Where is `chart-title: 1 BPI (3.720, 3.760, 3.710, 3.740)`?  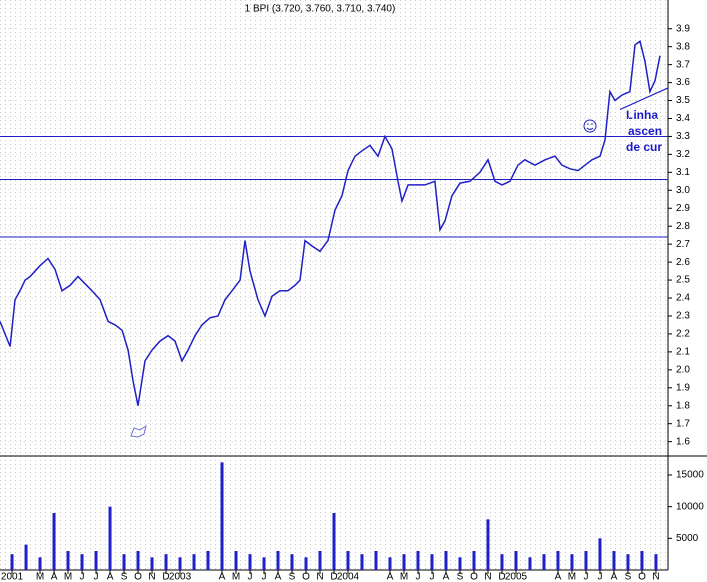
chart-title: 1 BPI (3.720, 3.760, 3.710, 3.740) is located at coordinates (320, 9).